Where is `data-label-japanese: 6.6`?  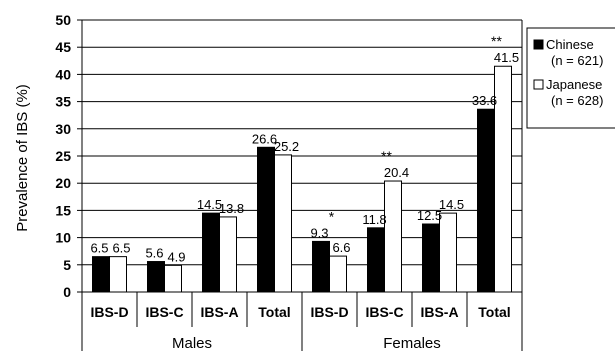
data-label-japanese: 6.6 is located at coordinates (341, 247).